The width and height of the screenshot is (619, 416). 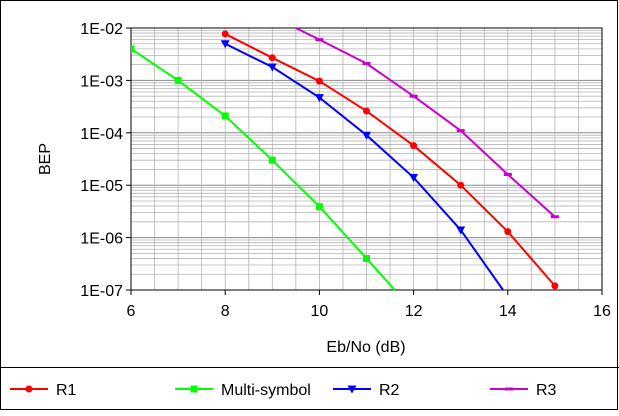 What do you see at coordinates (43, 390) in the screenshot?
I see `legend-item: R1` at bounding box center [43, 390].